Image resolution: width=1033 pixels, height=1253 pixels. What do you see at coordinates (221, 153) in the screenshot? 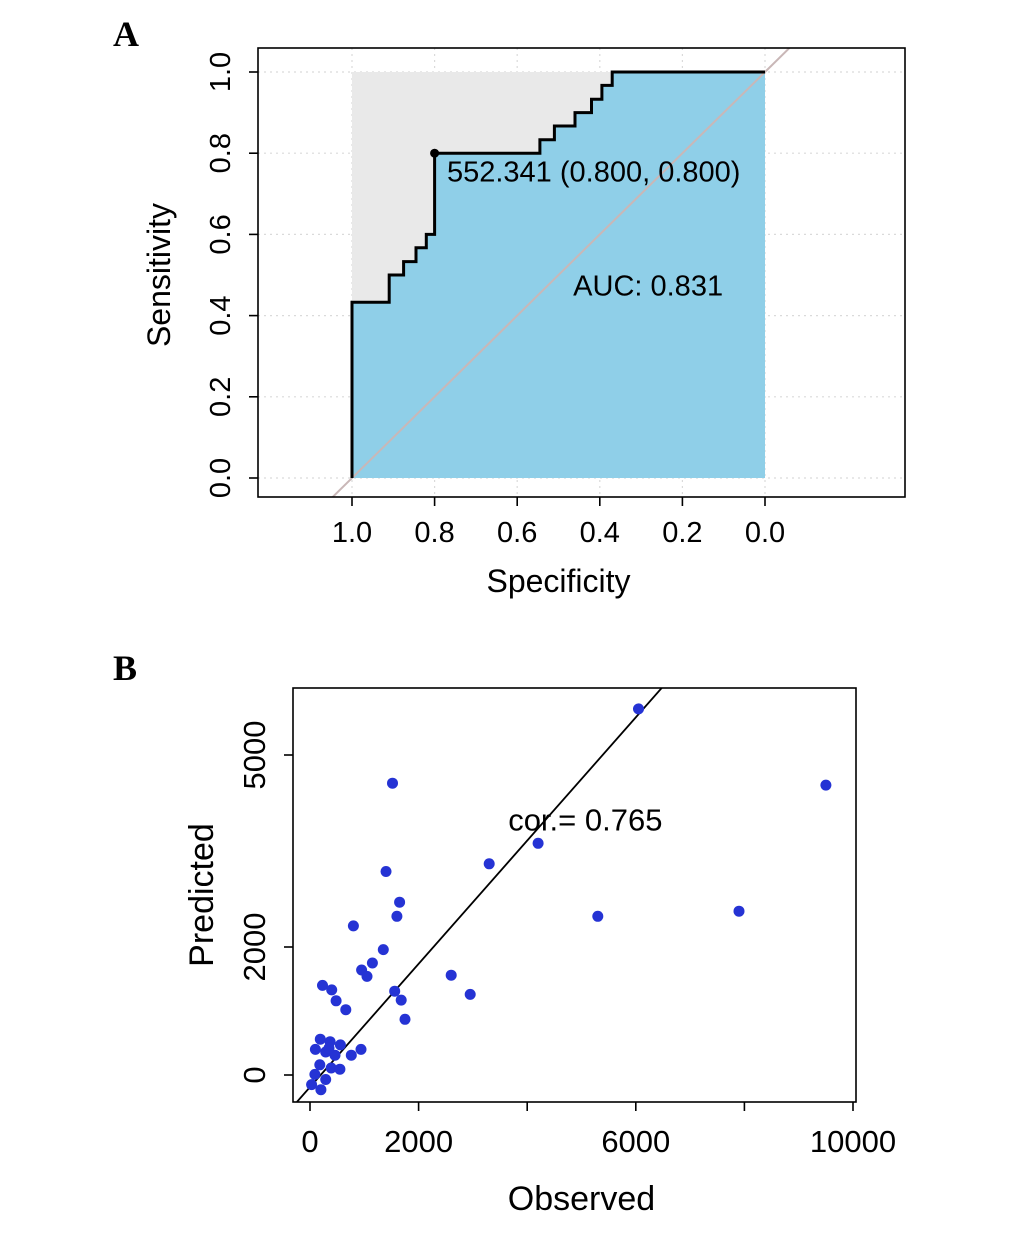
I see `y-tick-label: 0.8` at bounding box center [221, 153].